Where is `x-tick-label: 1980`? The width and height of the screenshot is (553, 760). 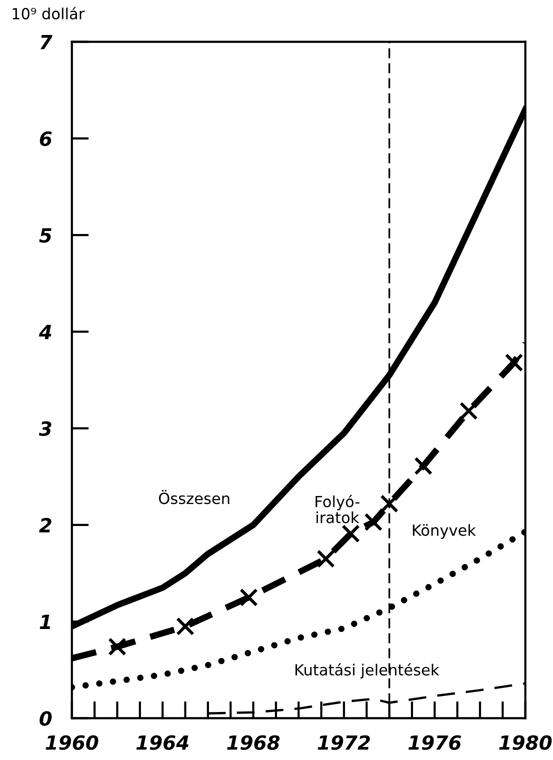 x-tick-label: 1980 is located at coordinates (525, 742).